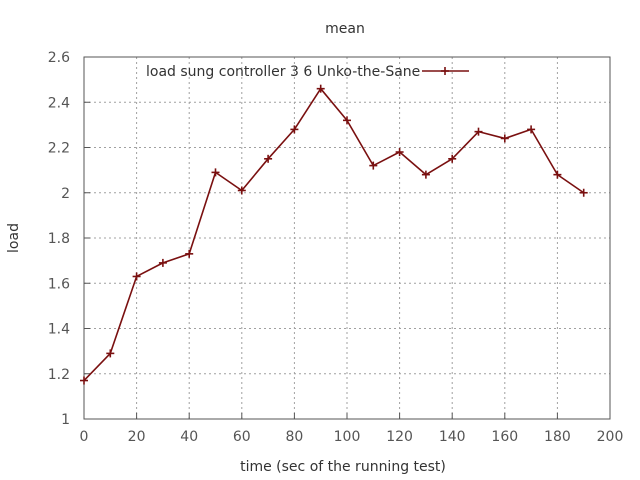  I want to click on x-tick-label: 140, so click(452, 437).